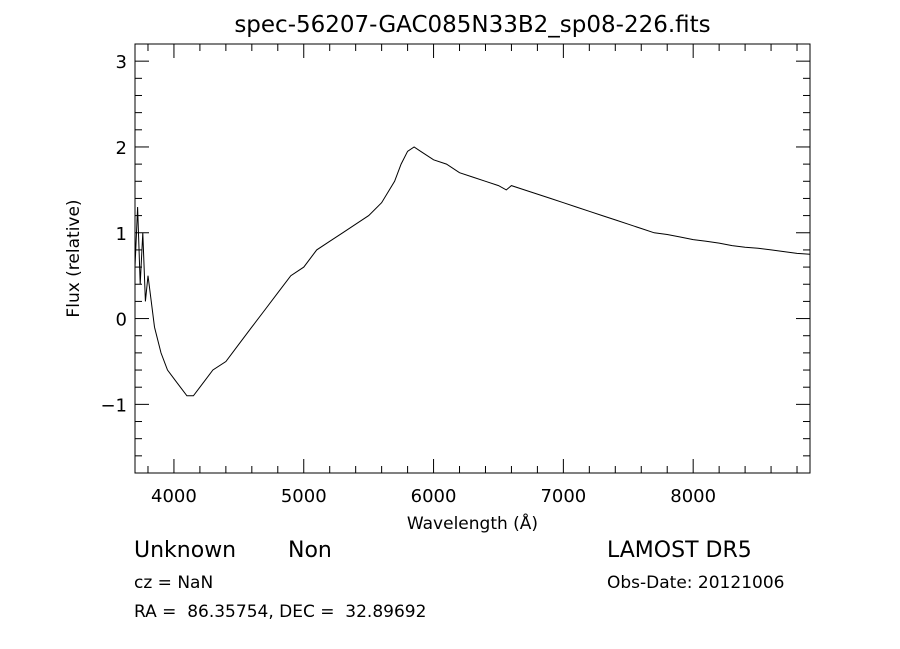  I want to click on chart-title: spec-56207-GAC085N33B2_sp08-226.fits, so click(472, 25).